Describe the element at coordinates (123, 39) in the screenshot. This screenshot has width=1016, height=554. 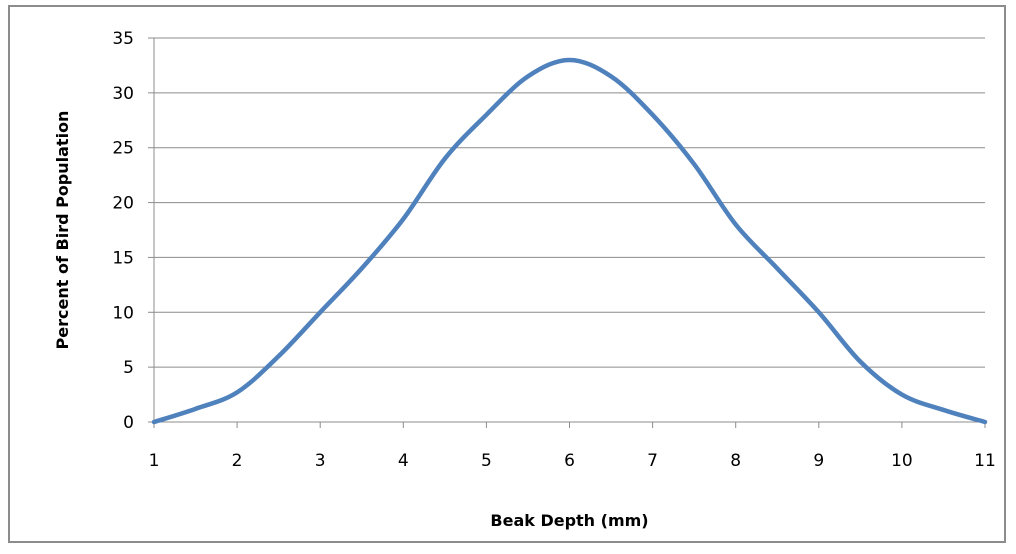
I see `y-tick-label: 35` at that location.